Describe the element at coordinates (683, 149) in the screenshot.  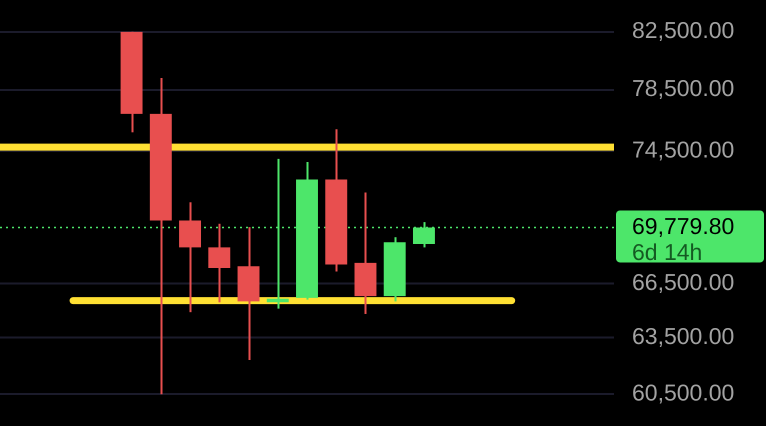
I see `y-tick-label: 74,500.00` at that location.